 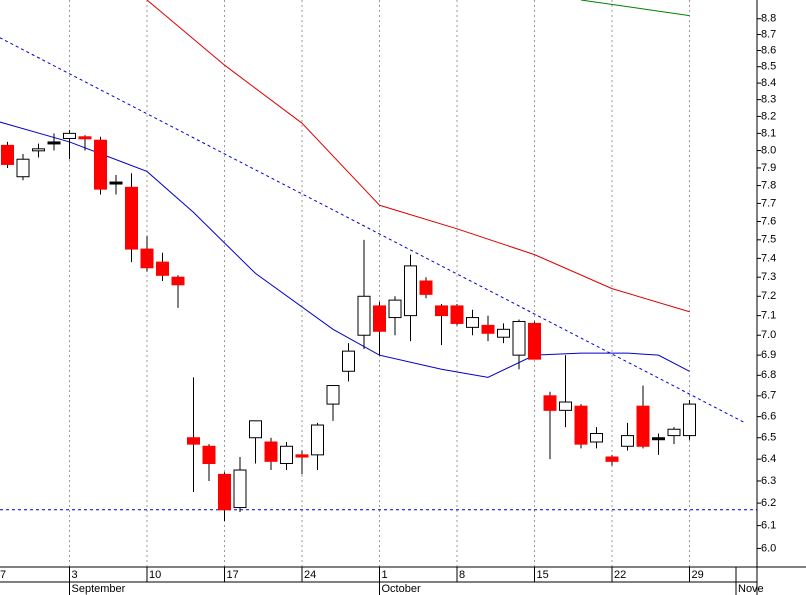 What do you see at coordinates (155, 575) in the screenshot?
I see `x-tick-label: 10` at bounding box center [155, 575].